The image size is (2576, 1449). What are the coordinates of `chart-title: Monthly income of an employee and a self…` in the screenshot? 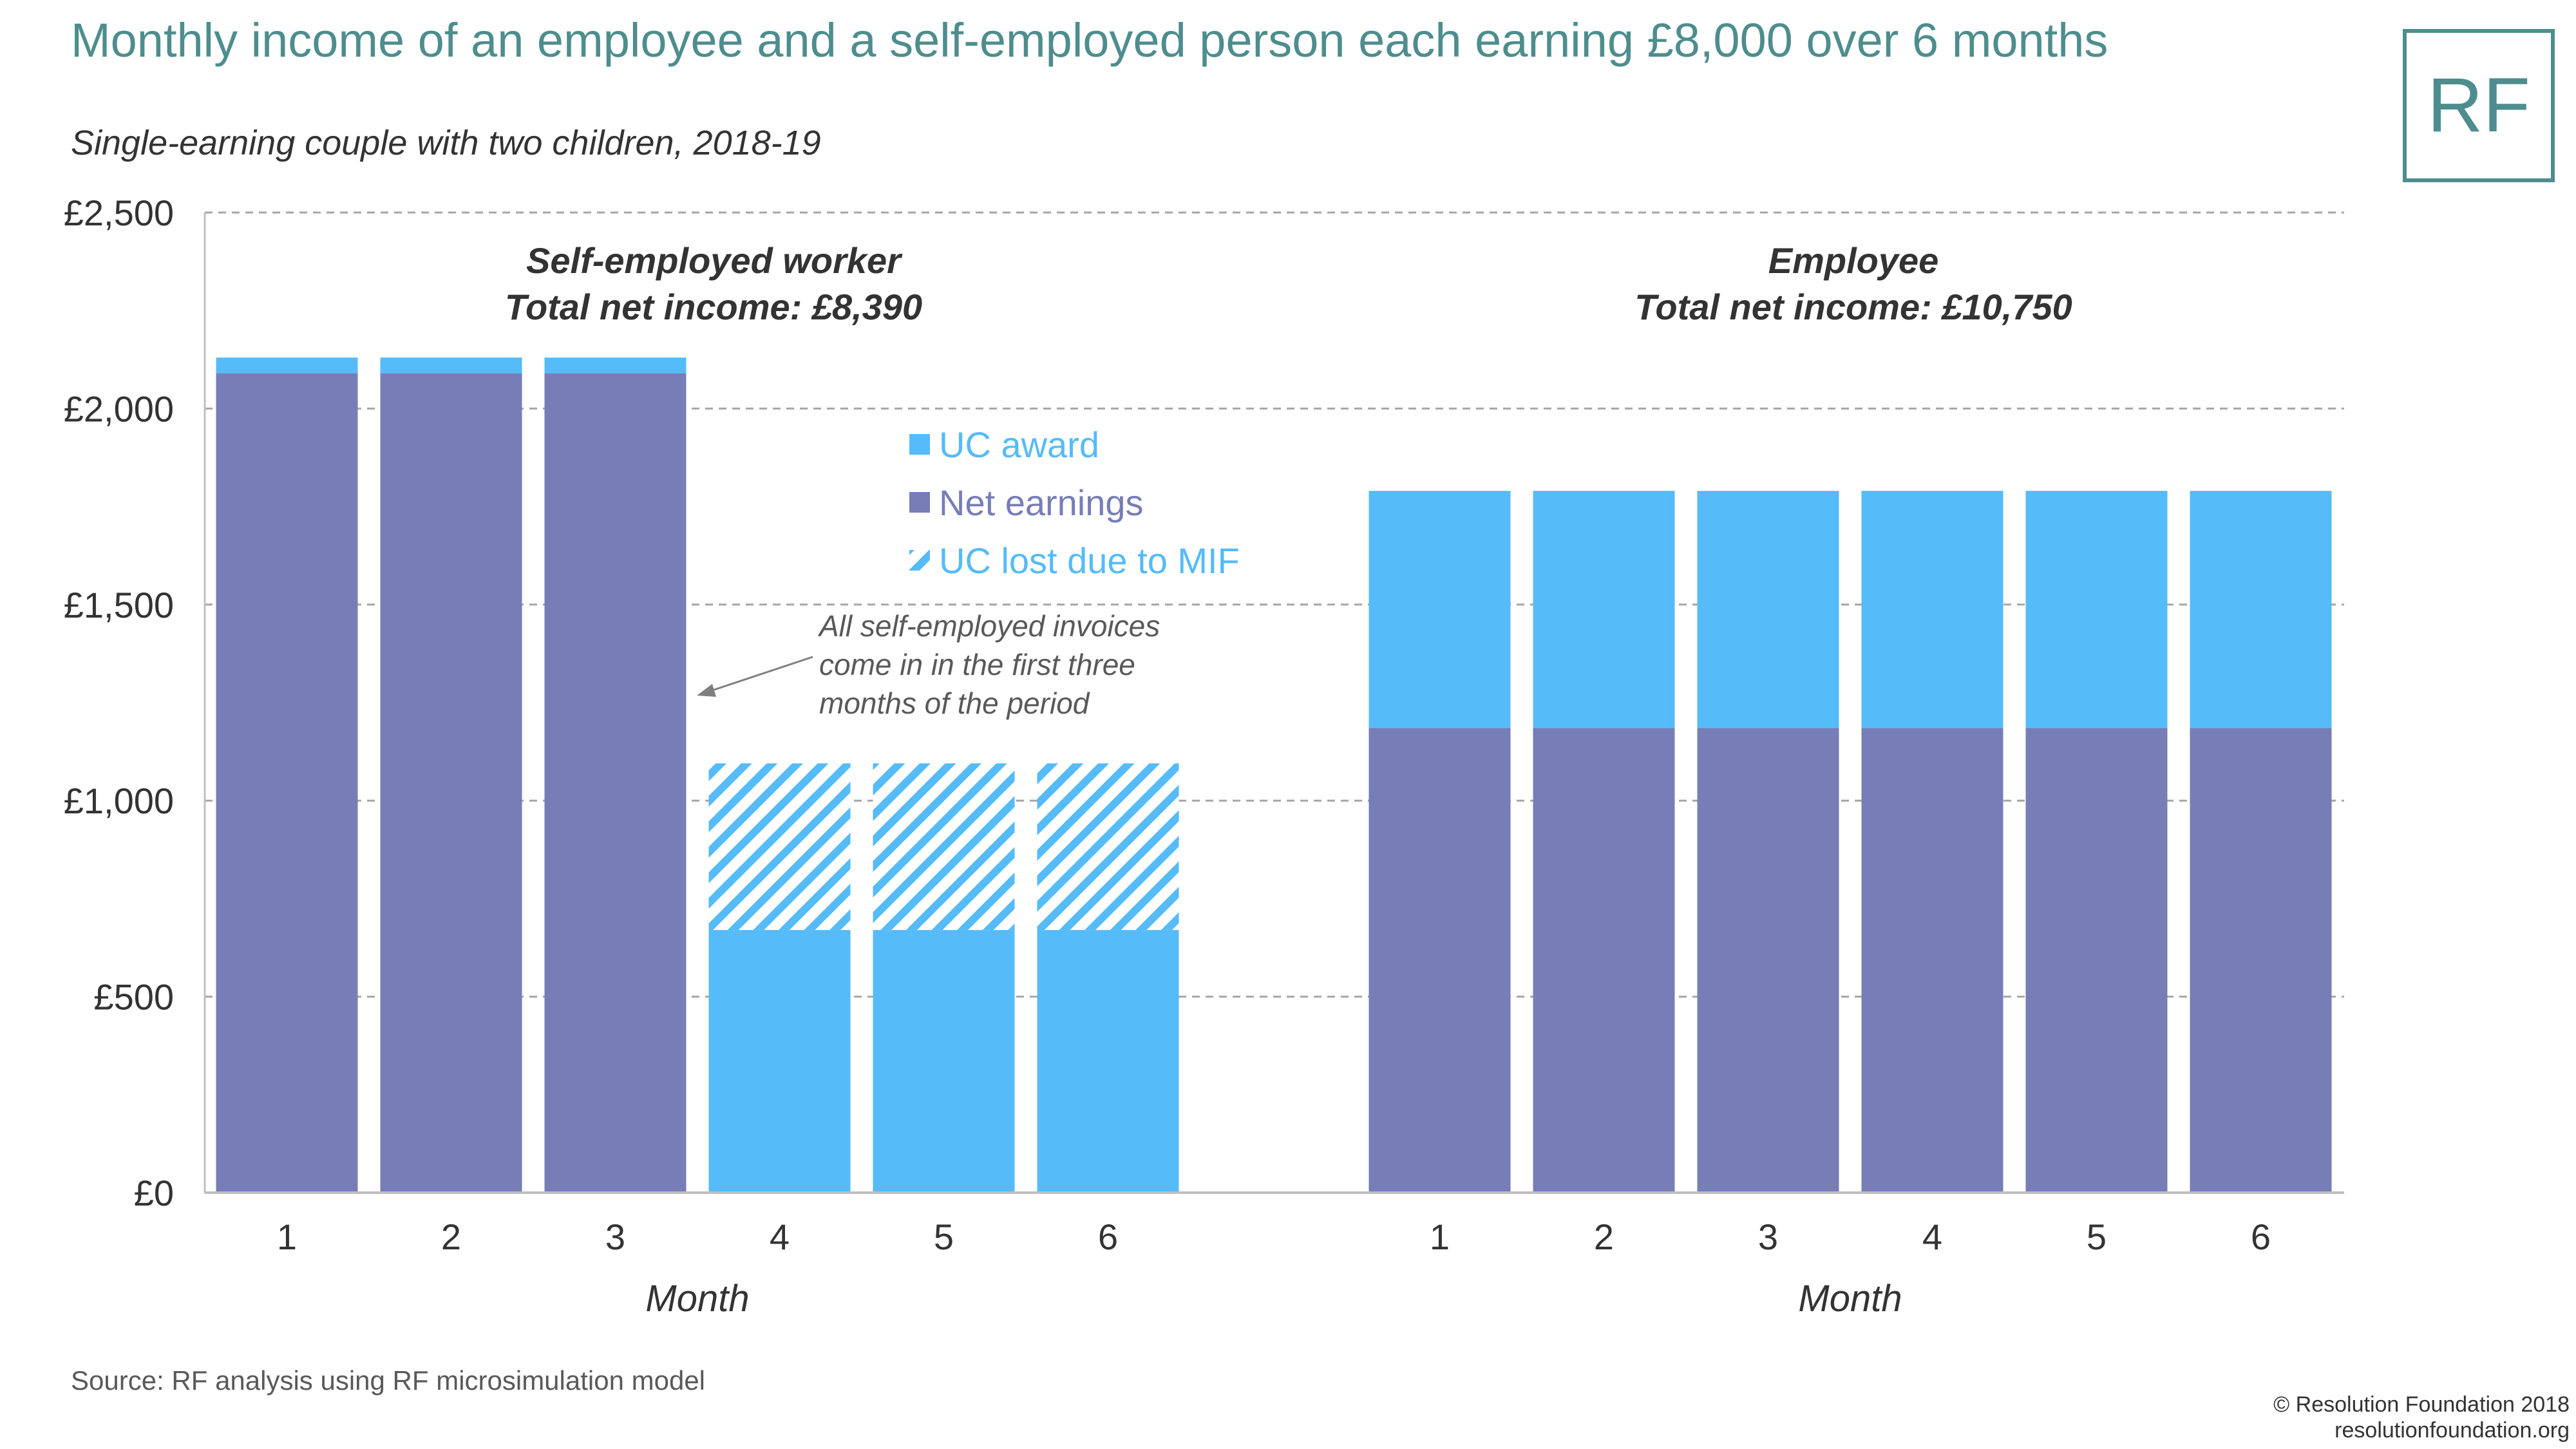 It's located at (1090, 40).